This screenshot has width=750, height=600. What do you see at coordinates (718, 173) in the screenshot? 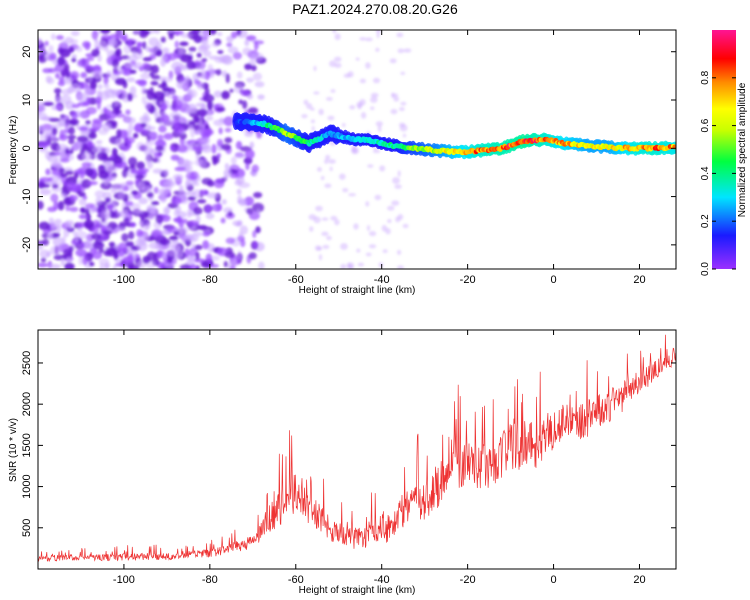
I see `colorbar-axis: 0.0 0.2 0.4 0.6 0.8` at bounding box center [718, 173].